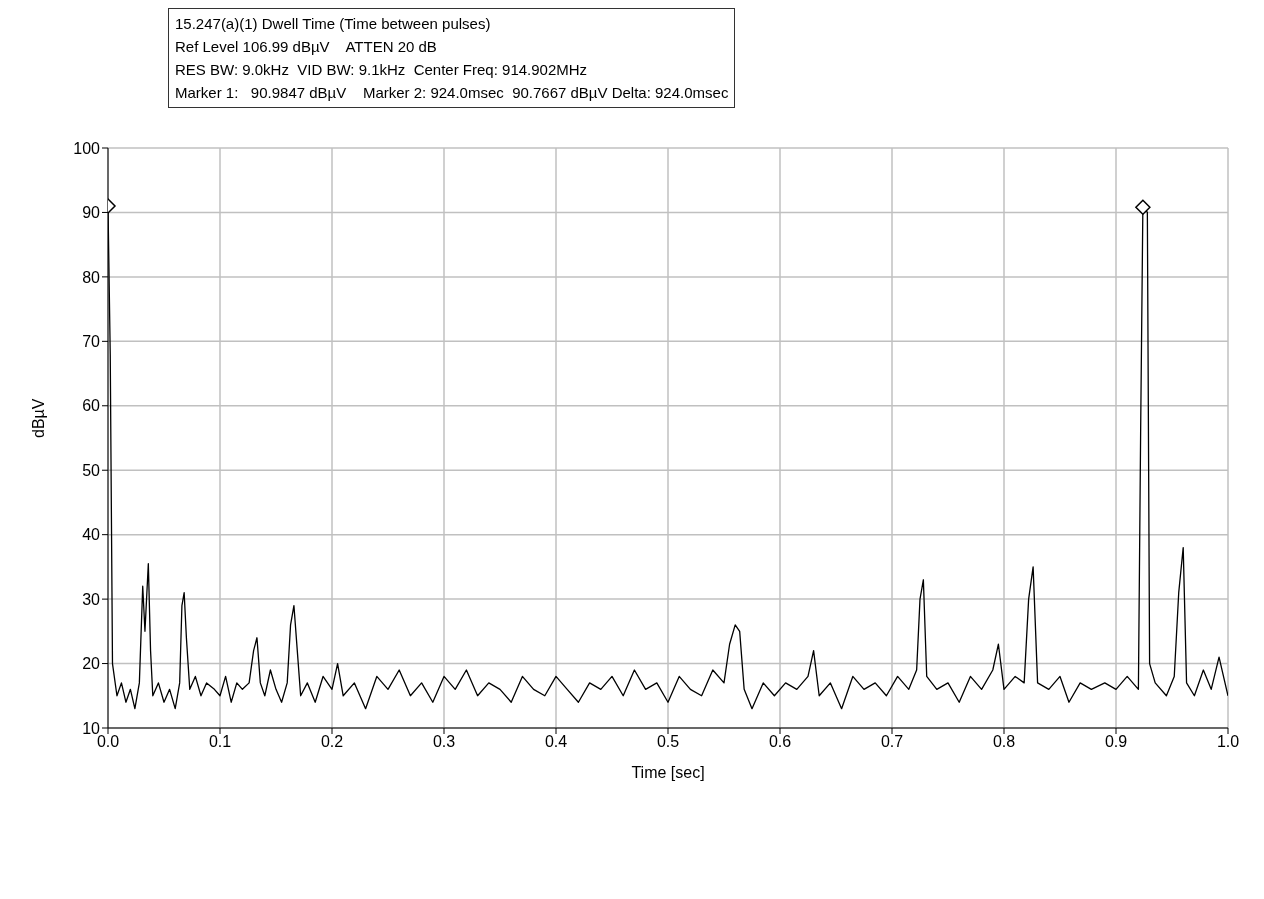  I want to click on y-tick-label: 70, so click(91, 342).